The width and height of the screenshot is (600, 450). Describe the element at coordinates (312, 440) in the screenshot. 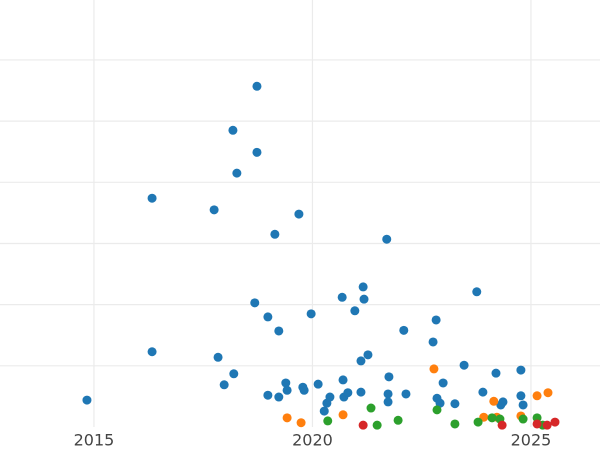

I see `x-tick-label: 2020` at that location.